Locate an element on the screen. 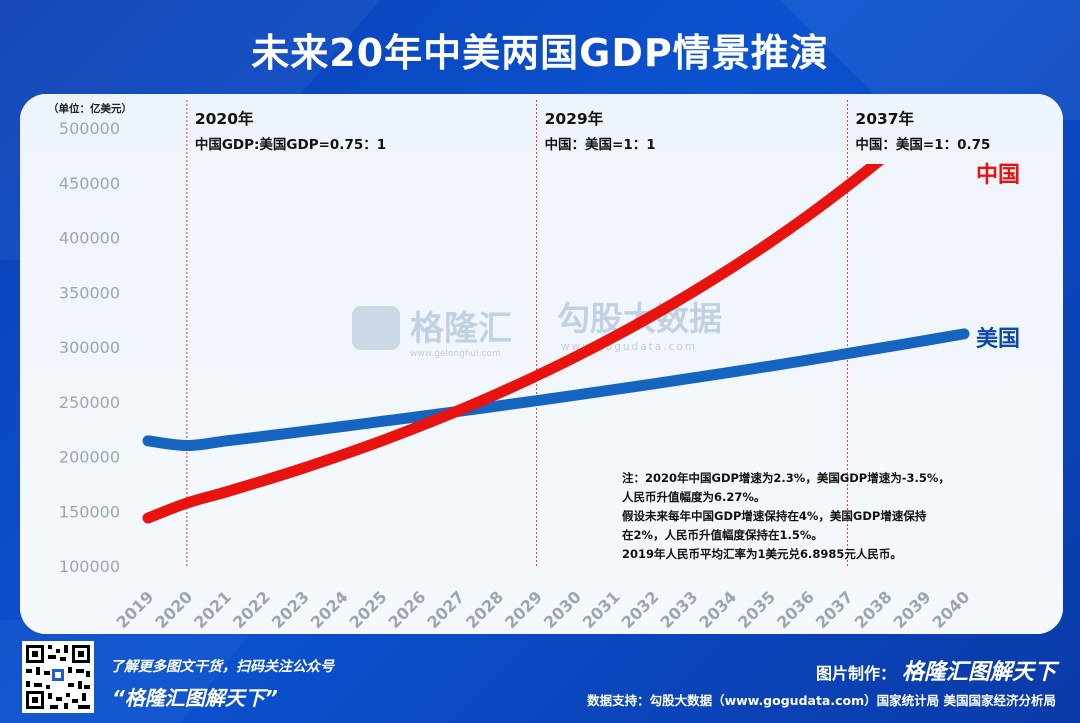 This screenshot has height=723, width=1080. x-tick-label: 2019 is located at coordinates (134, 609).